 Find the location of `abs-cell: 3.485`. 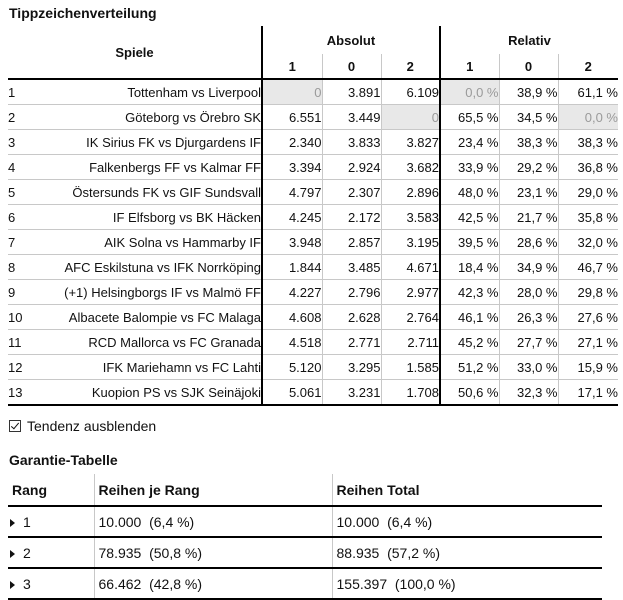

abs-cell: 3.485 is located at coordinates (351, 267).